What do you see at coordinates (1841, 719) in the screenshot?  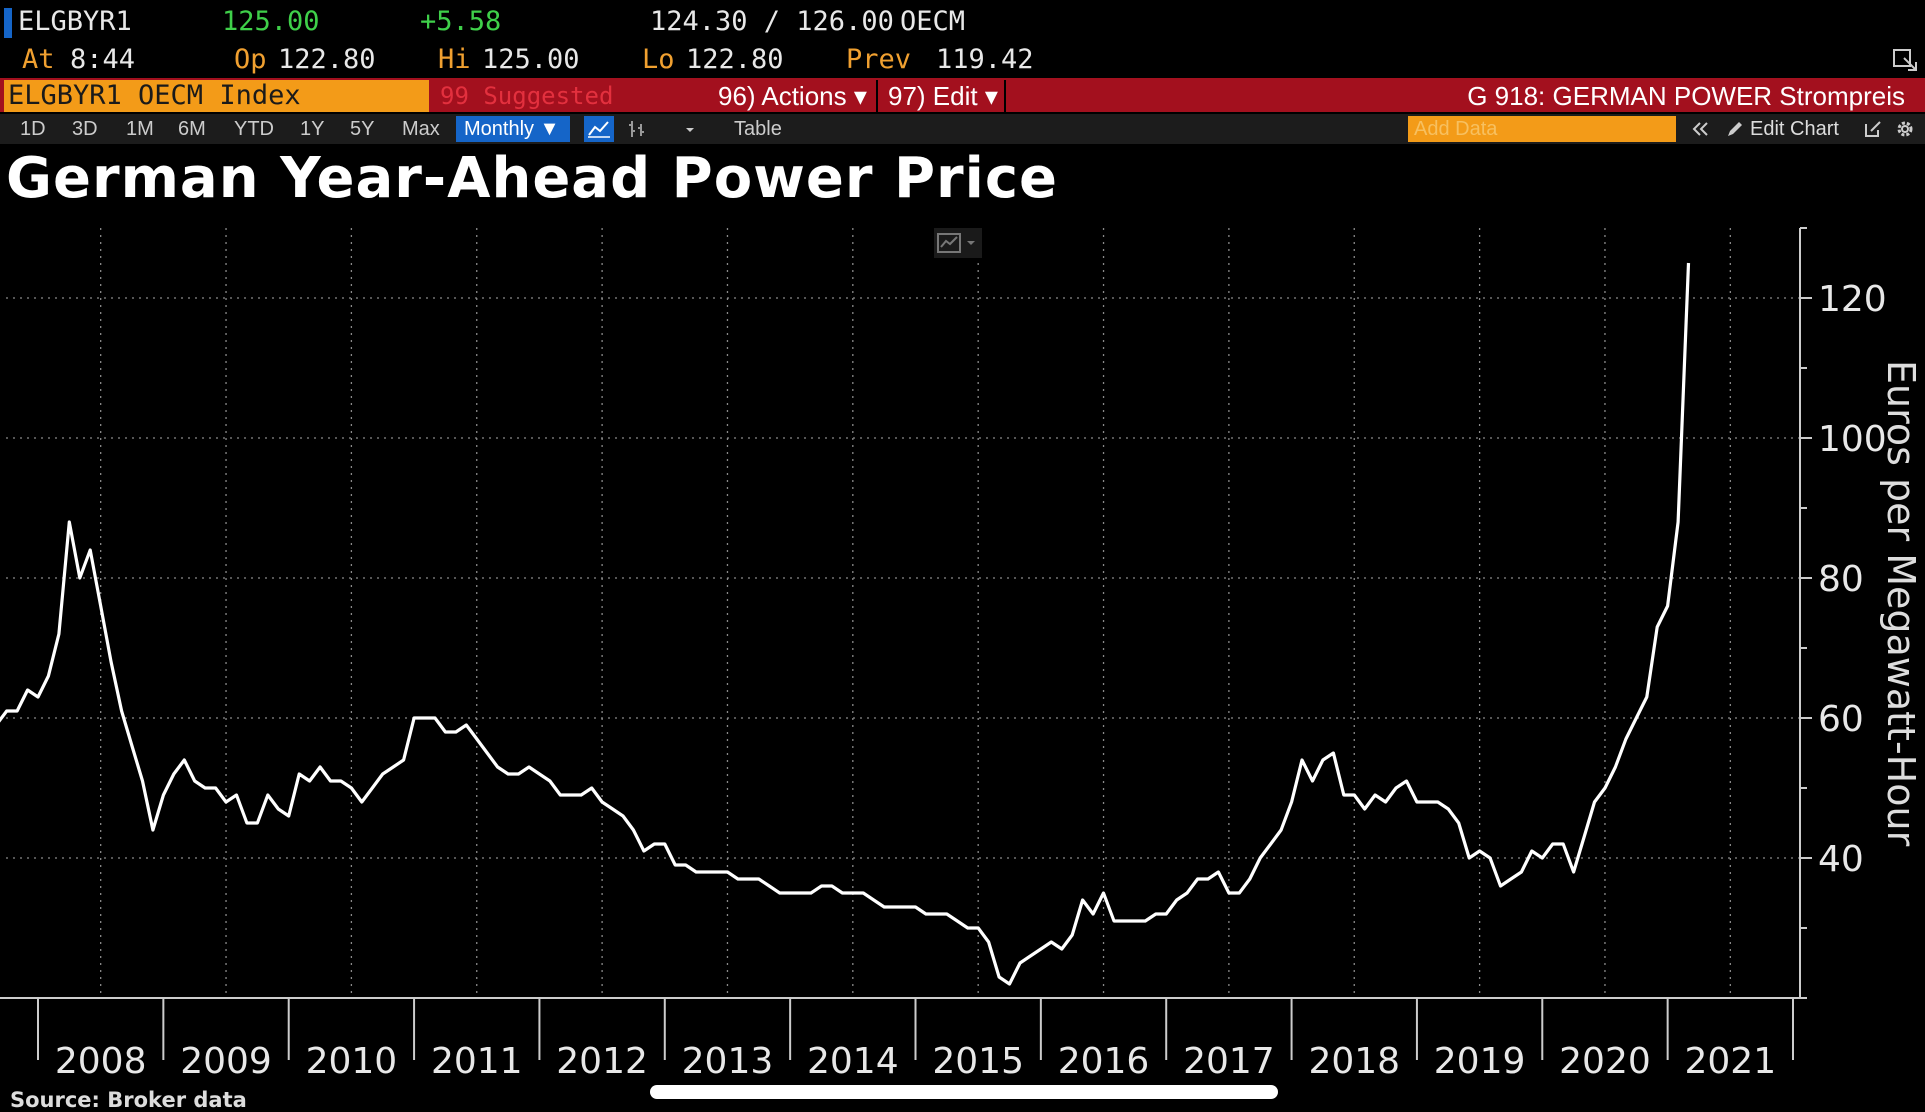 I see `y-tick-label: 60` at bounding box center [1841, 719].